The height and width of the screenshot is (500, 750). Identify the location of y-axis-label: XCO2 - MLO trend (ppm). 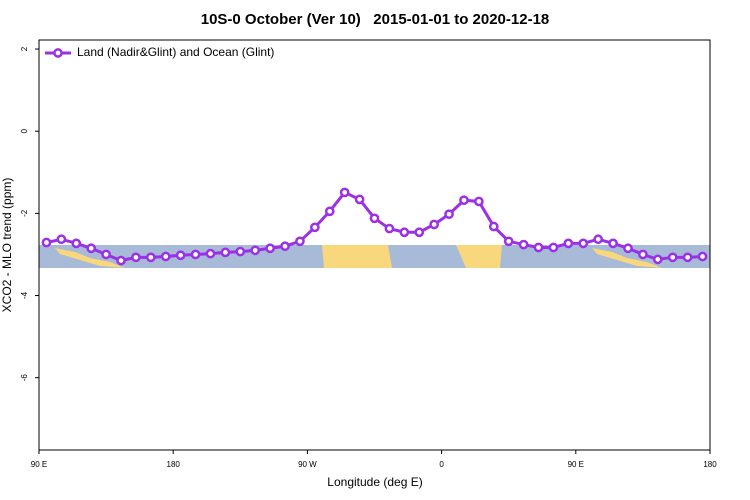
(7, 245).